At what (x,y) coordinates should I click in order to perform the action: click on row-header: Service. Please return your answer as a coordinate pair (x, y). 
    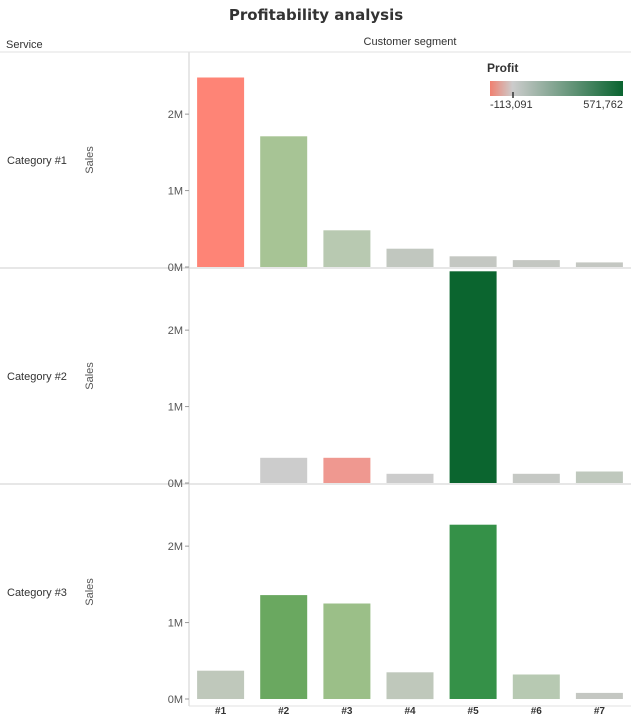
    Looking at the image, I should click on (24, 45).